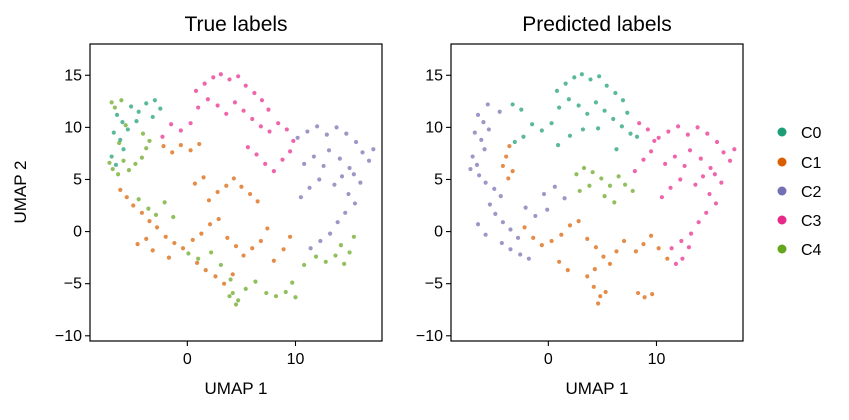 Image resolution: width=849 pixels, height=420 pixels. I want to click on legend: C0 C1 C2 C3 C4, so click(799, 192).